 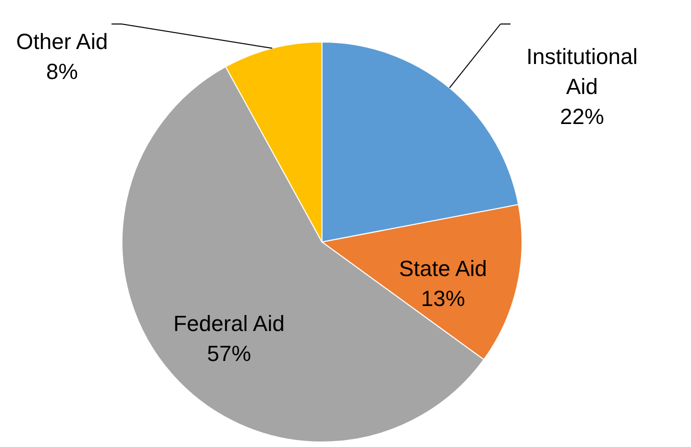 I want to click on slice-label: Other Aid, so click(x=62, y=41).